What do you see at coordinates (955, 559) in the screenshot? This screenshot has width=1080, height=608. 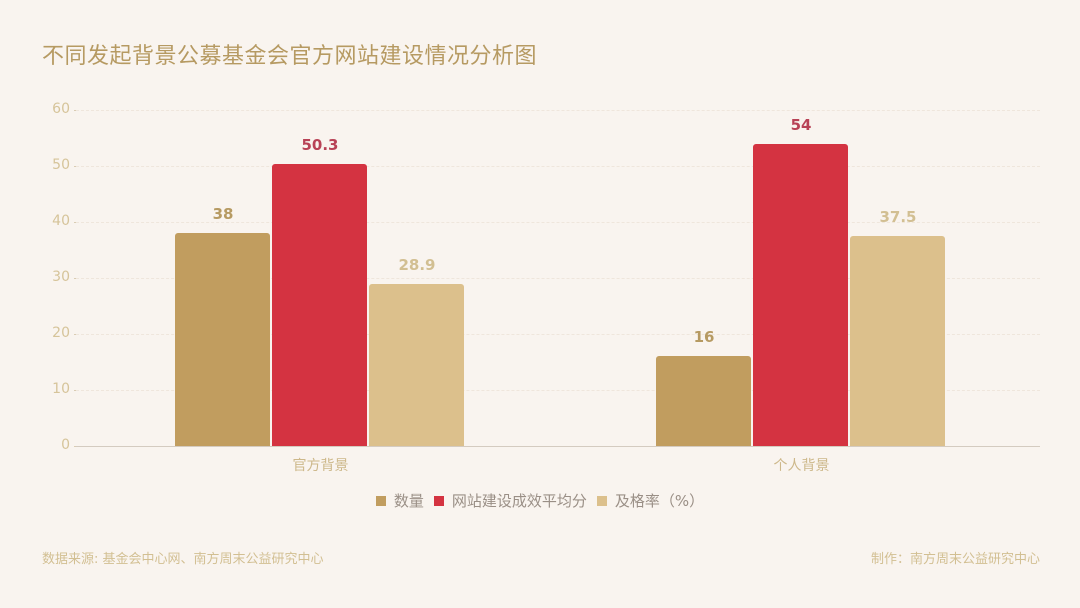 I see `credit: 制作：南方周末公益研究中心` at bounding box center [955, 559].